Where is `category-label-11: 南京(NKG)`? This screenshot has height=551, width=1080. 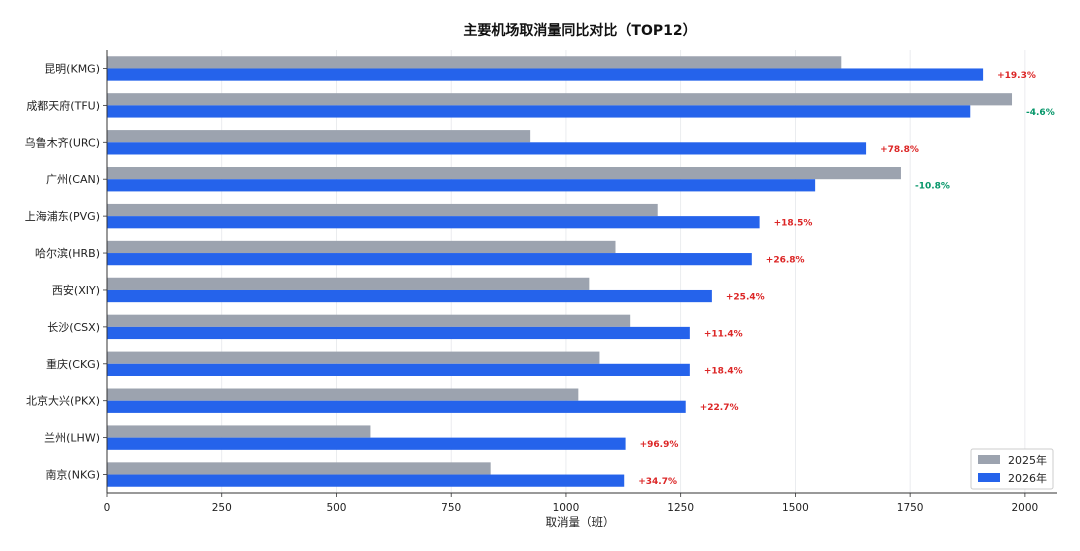 category-label-11: 南京(NKG) is located at coordinates (72, 475).